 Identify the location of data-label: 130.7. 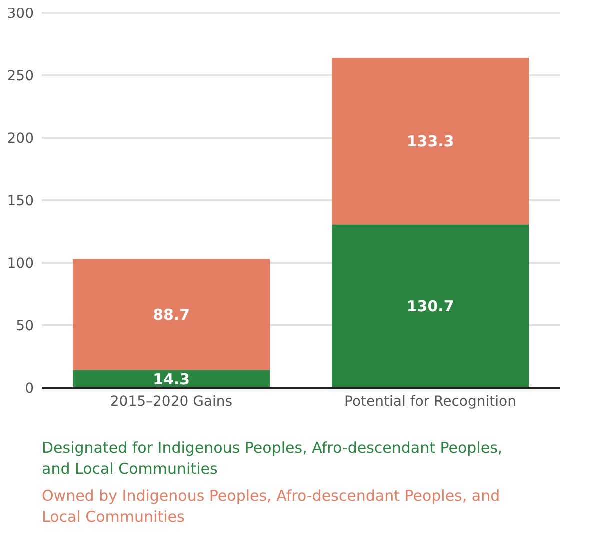
(430, 307).